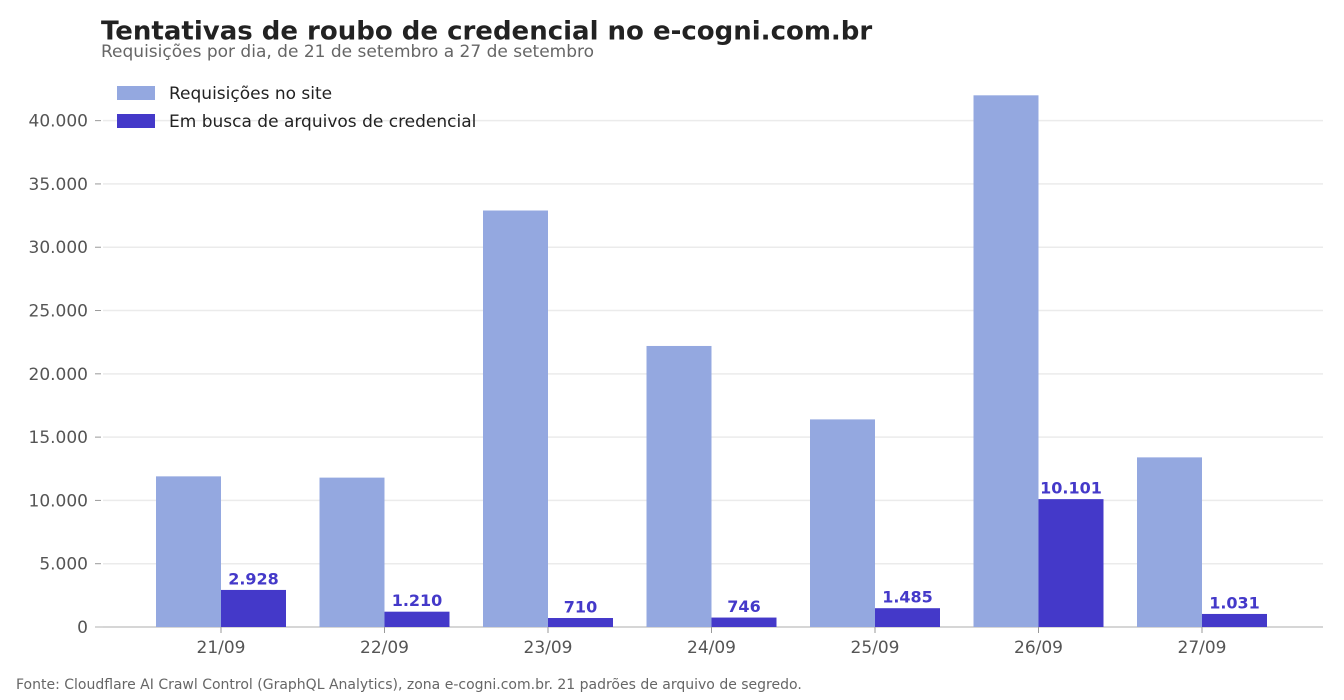 This screenshot has width=1344, height=700. I want to click on y-tick-label: 40.000, so click(58, 122).